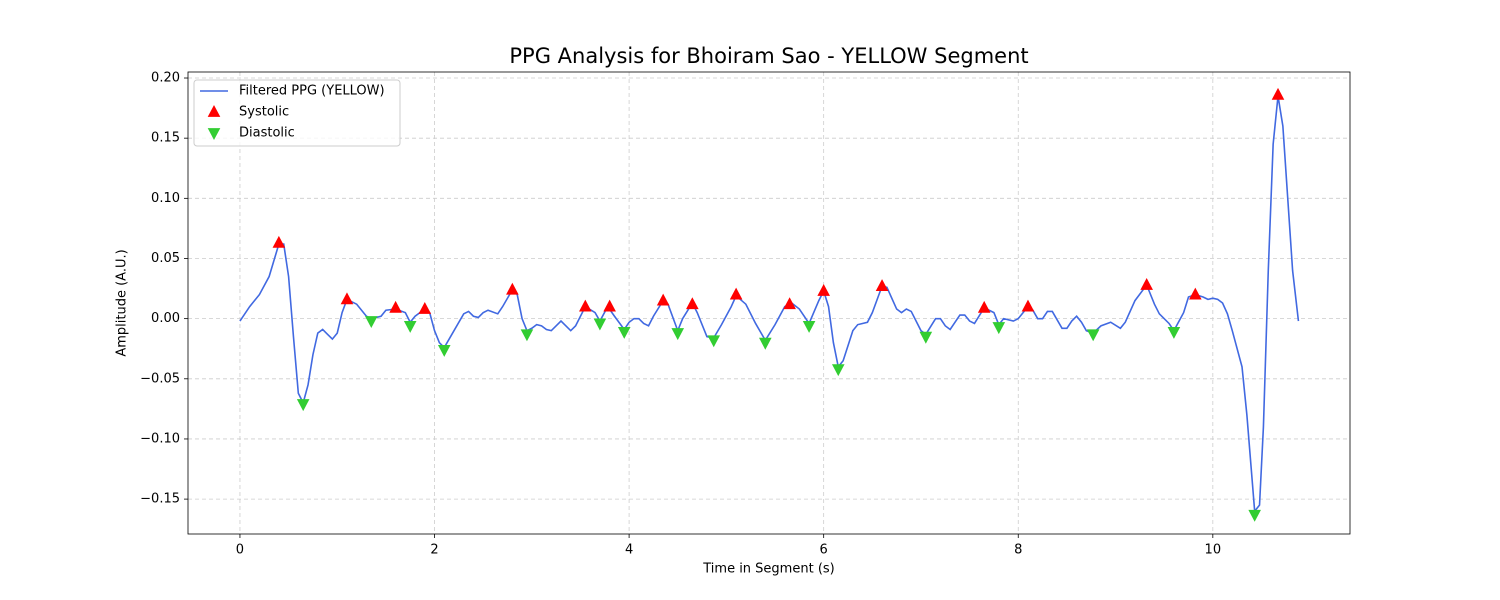  I want to click on x-tick-label: 10, so click(1213, 550).